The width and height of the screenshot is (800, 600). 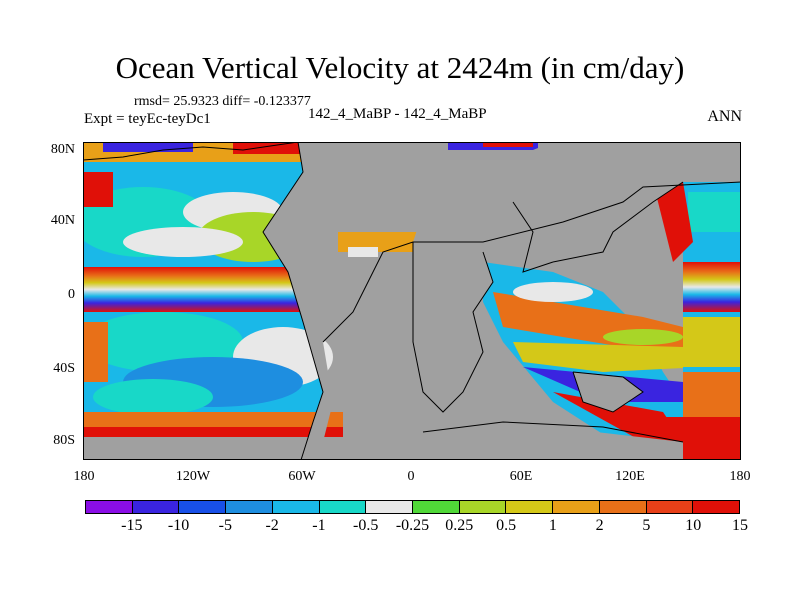 What do you see at coordinates (724, 116) in the screenshot?
I see `season-label: ANN` at bounding box center [724, 116].